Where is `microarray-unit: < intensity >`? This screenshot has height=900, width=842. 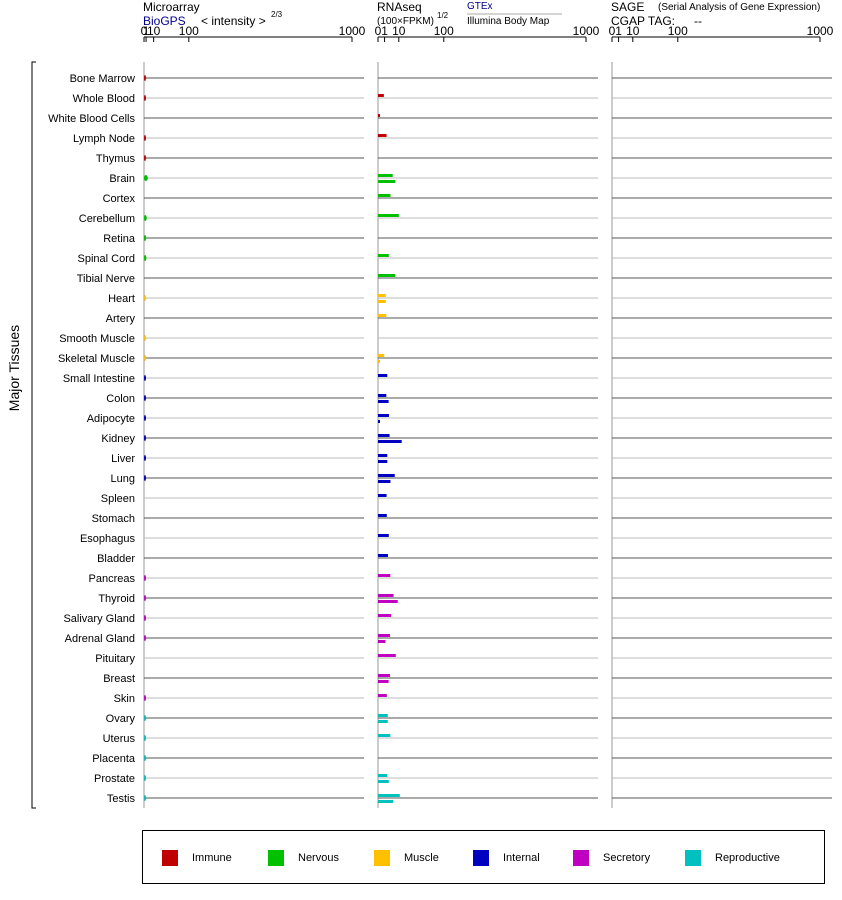
microarray-unit: < intensity > is located at coordinates (233, 21).